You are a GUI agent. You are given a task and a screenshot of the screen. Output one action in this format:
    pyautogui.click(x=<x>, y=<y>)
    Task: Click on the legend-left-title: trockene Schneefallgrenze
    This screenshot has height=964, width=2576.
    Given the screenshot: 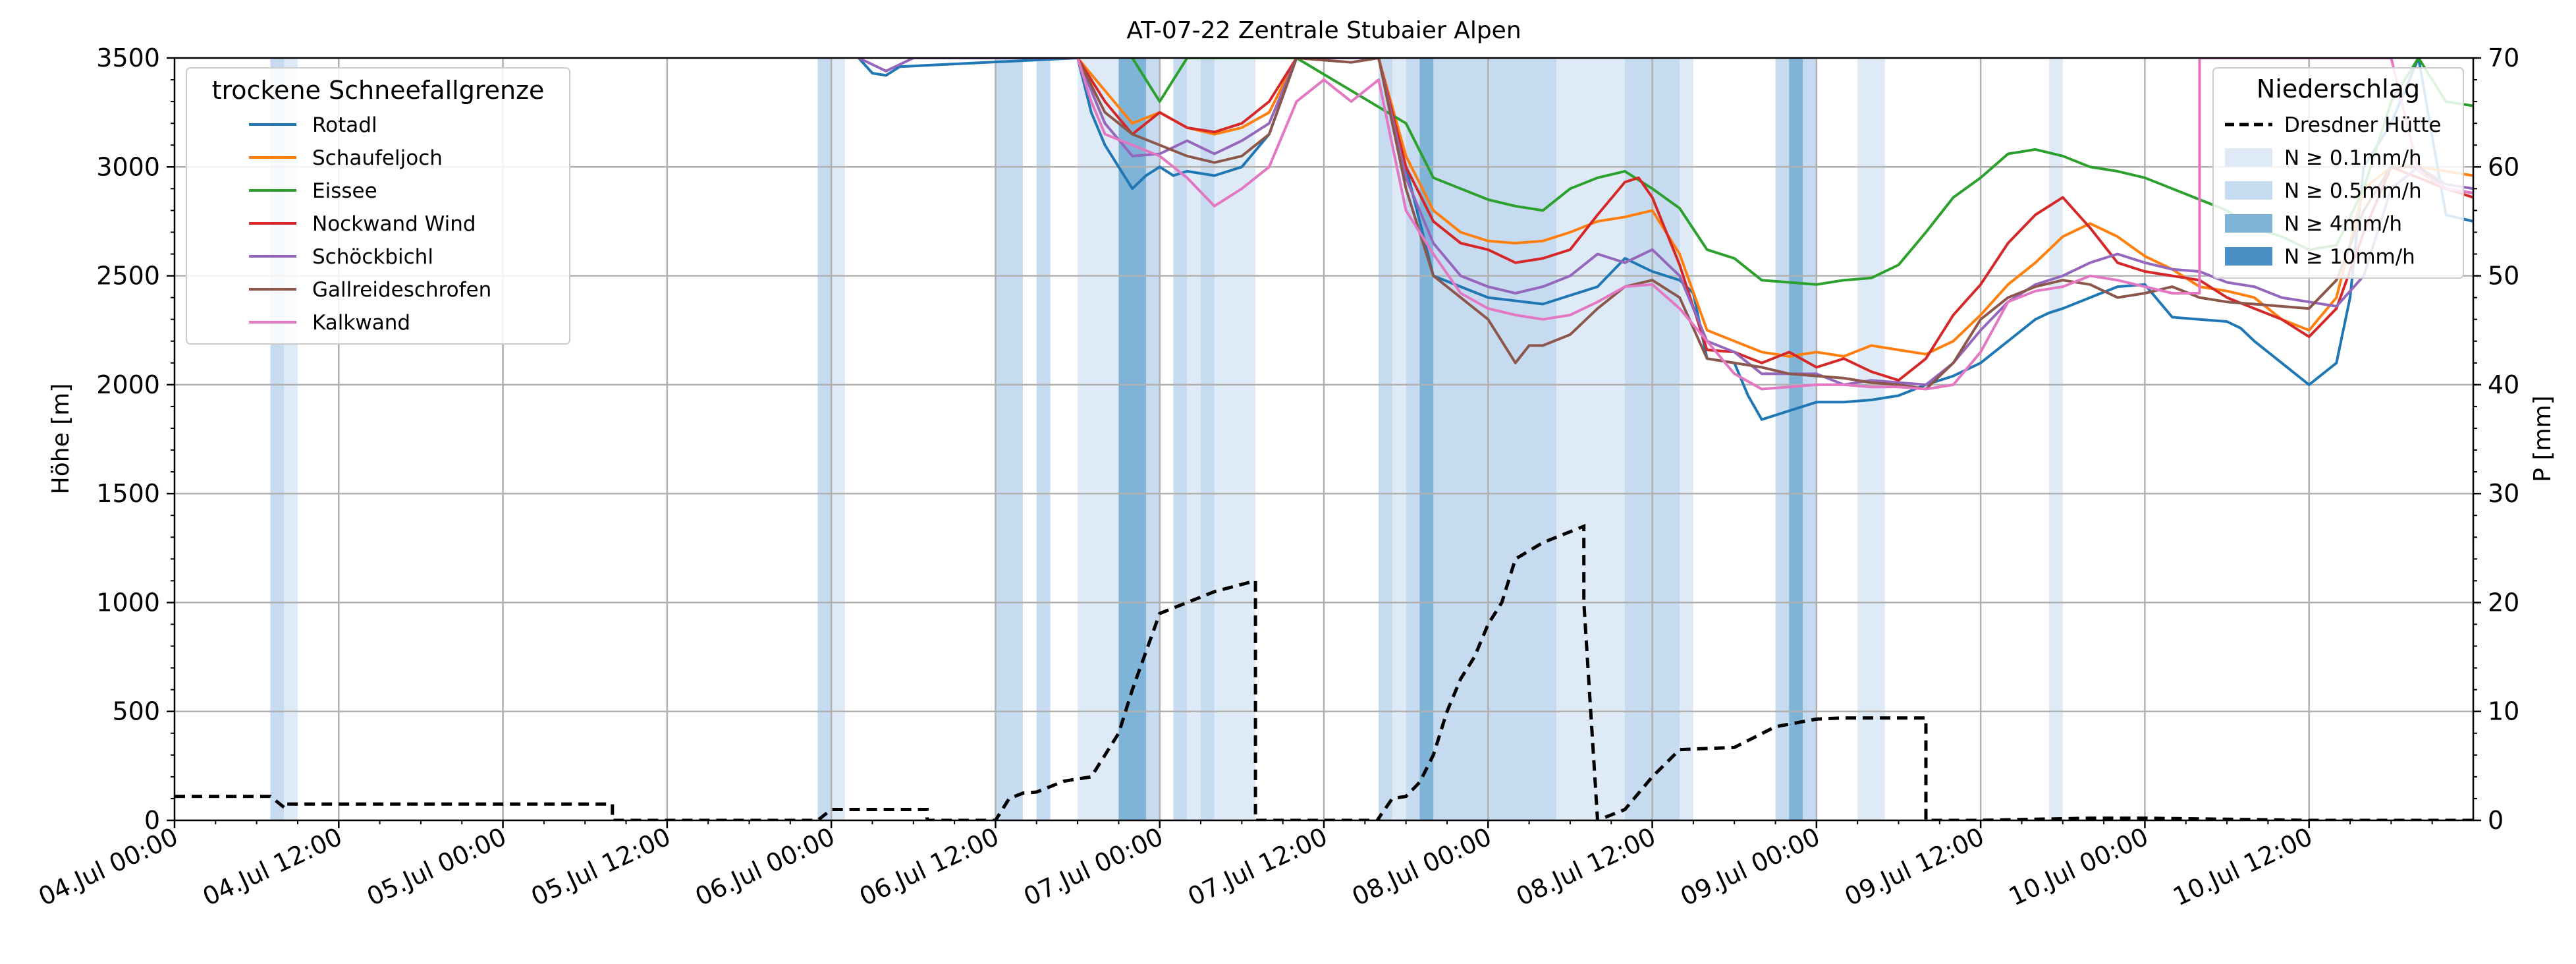 What is the action you would take?
    pyautogui.click(x=378, y=91)
    